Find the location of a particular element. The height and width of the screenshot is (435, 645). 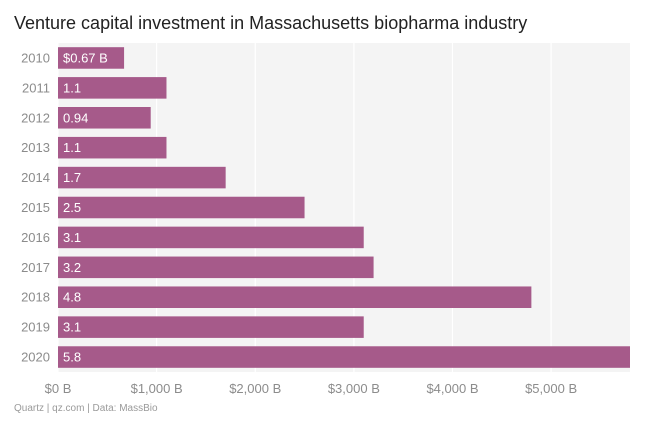

data-label-2011: 1.1 is located at coordinates (72, 87).